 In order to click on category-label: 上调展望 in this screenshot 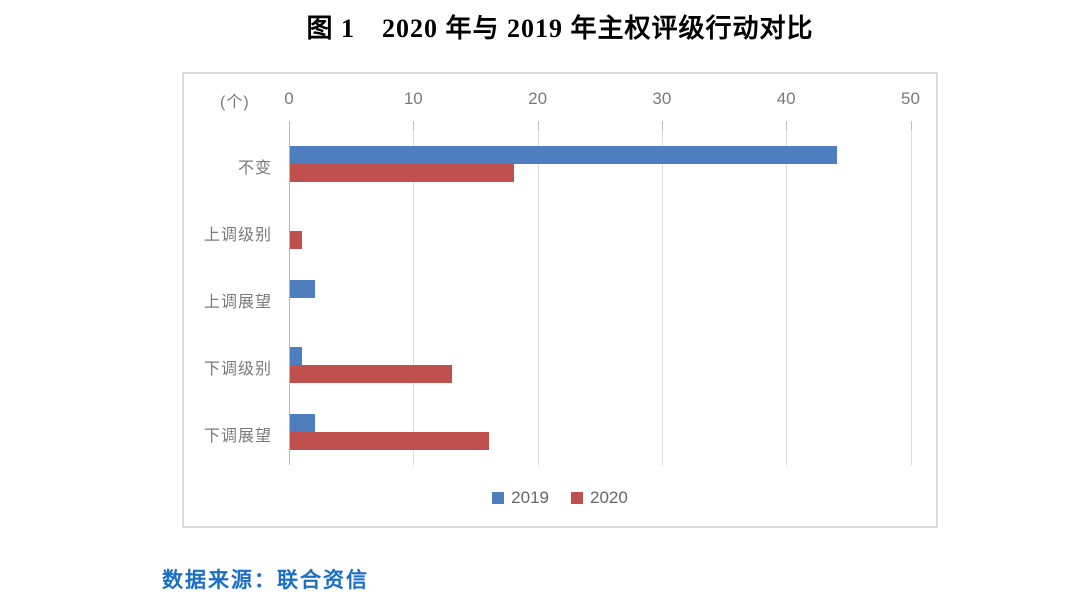, I will do `click(237, 302)`.